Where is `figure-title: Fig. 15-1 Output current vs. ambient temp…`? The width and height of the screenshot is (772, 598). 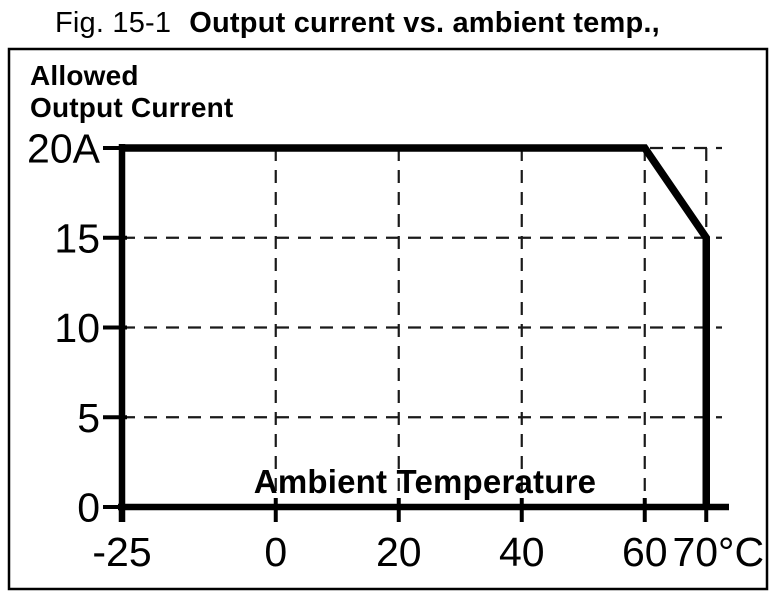
figure-title: Fig. 15-1 Output current vs. ambient temp… is located at coordinates (357, 23).